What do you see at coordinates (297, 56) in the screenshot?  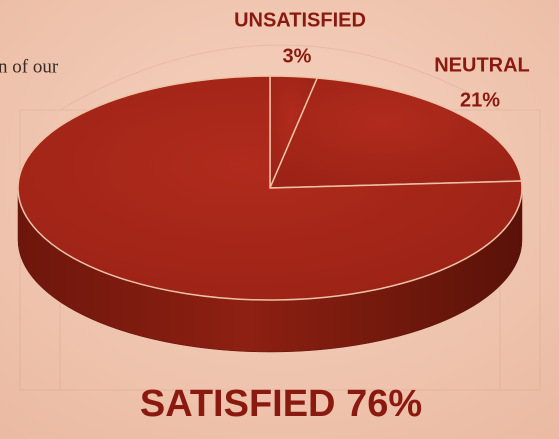 I see `value-label: 3%` at bounding box center [297, 56].